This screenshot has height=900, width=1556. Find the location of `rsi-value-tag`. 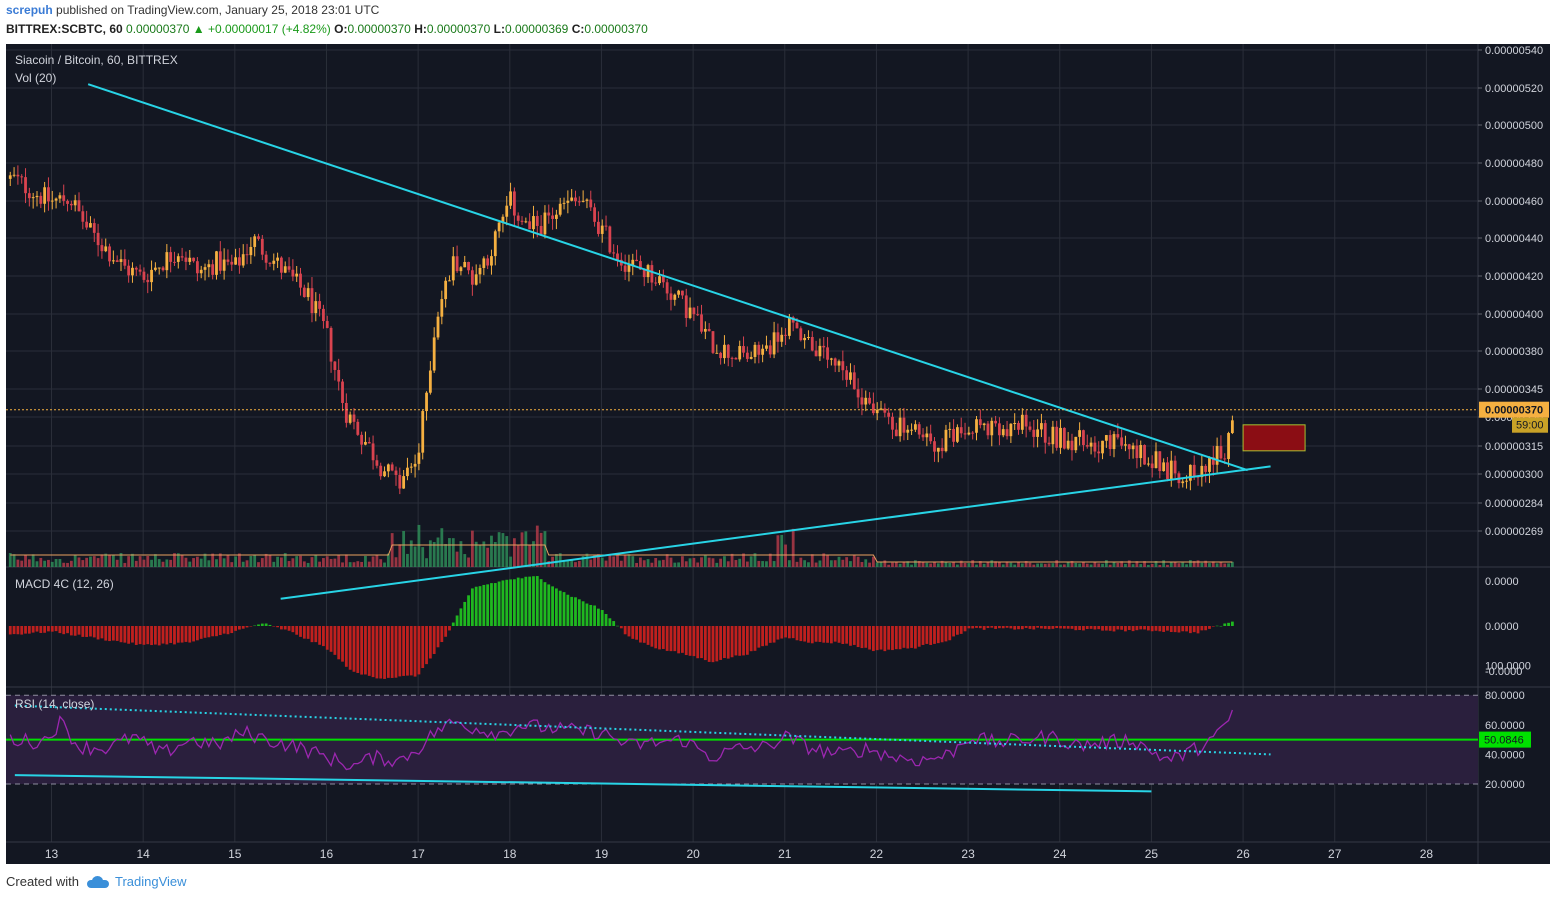

rsi-value-tag is located at coordinates (1505, 739).